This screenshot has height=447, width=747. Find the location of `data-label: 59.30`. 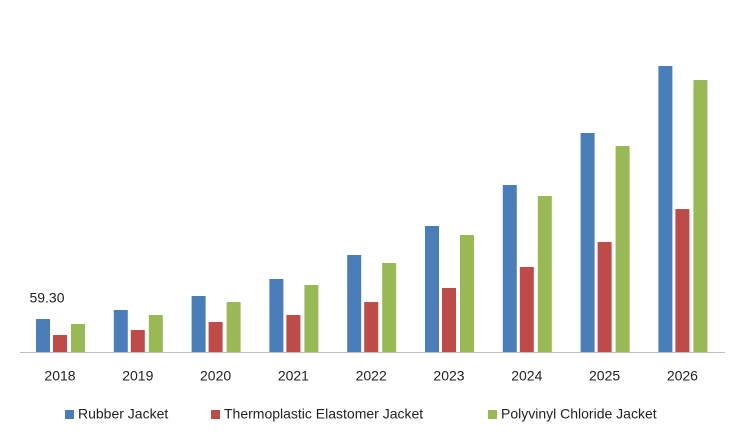

data-label: 59.30 is located at coordinates (46, 298).